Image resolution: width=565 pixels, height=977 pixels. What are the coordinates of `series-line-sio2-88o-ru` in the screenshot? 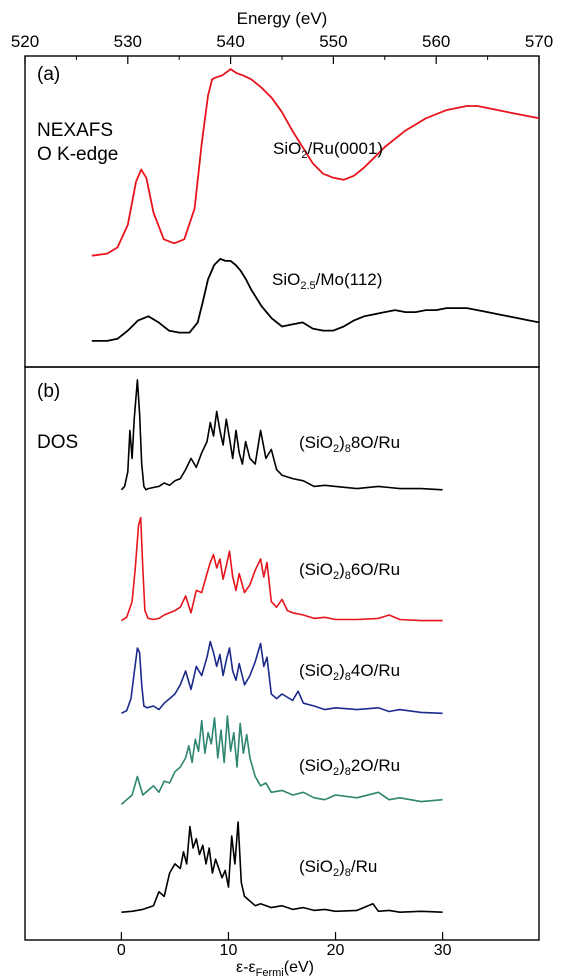 It's located at (281, 435).